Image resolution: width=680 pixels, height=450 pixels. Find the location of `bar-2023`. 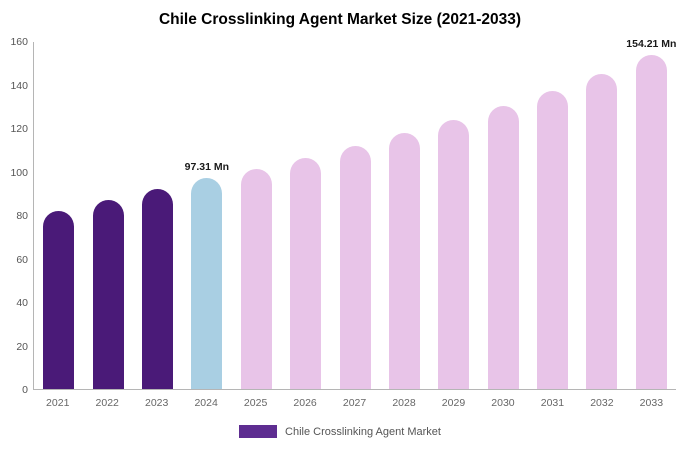

bar-2023 is located at coordinates (157, 289).